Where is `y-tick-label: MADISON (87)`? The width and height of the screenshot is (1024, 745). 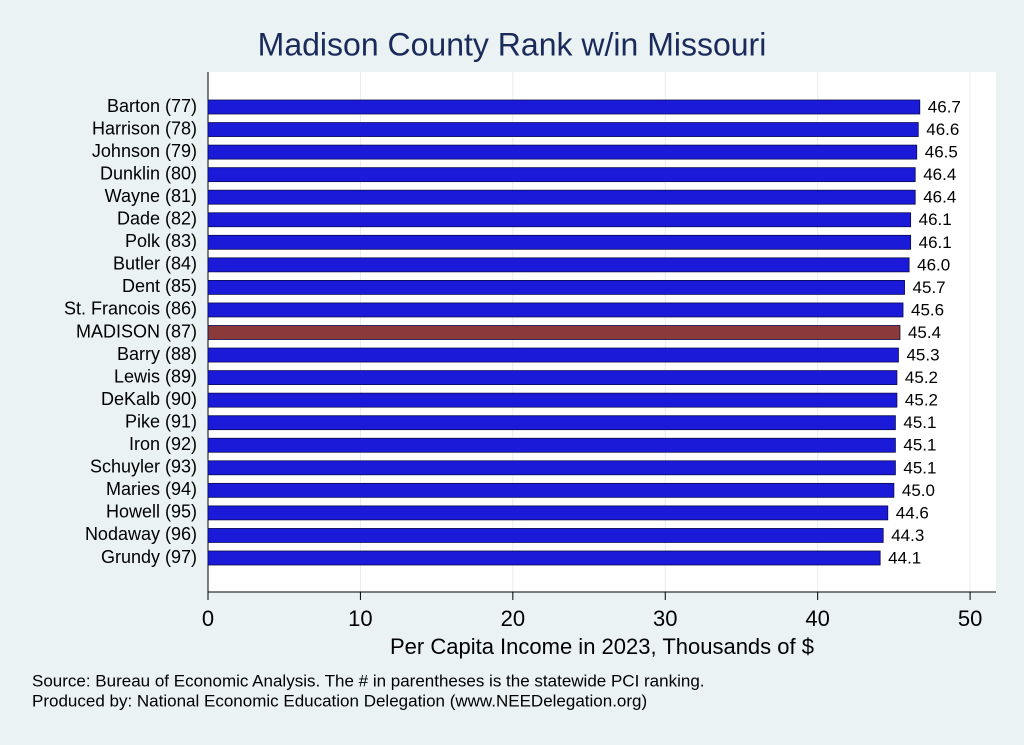 y-tick-label: MADISON (87) is located at coordinates (136, 331).